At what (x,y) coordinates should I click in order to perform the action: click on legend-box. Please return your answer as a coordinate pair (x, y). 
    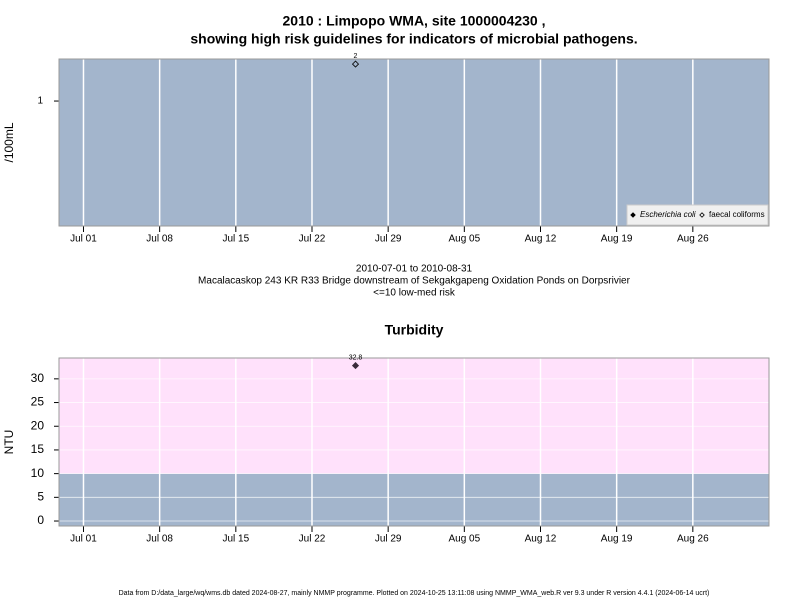
    Looking at the image, I should click on (697, 215).